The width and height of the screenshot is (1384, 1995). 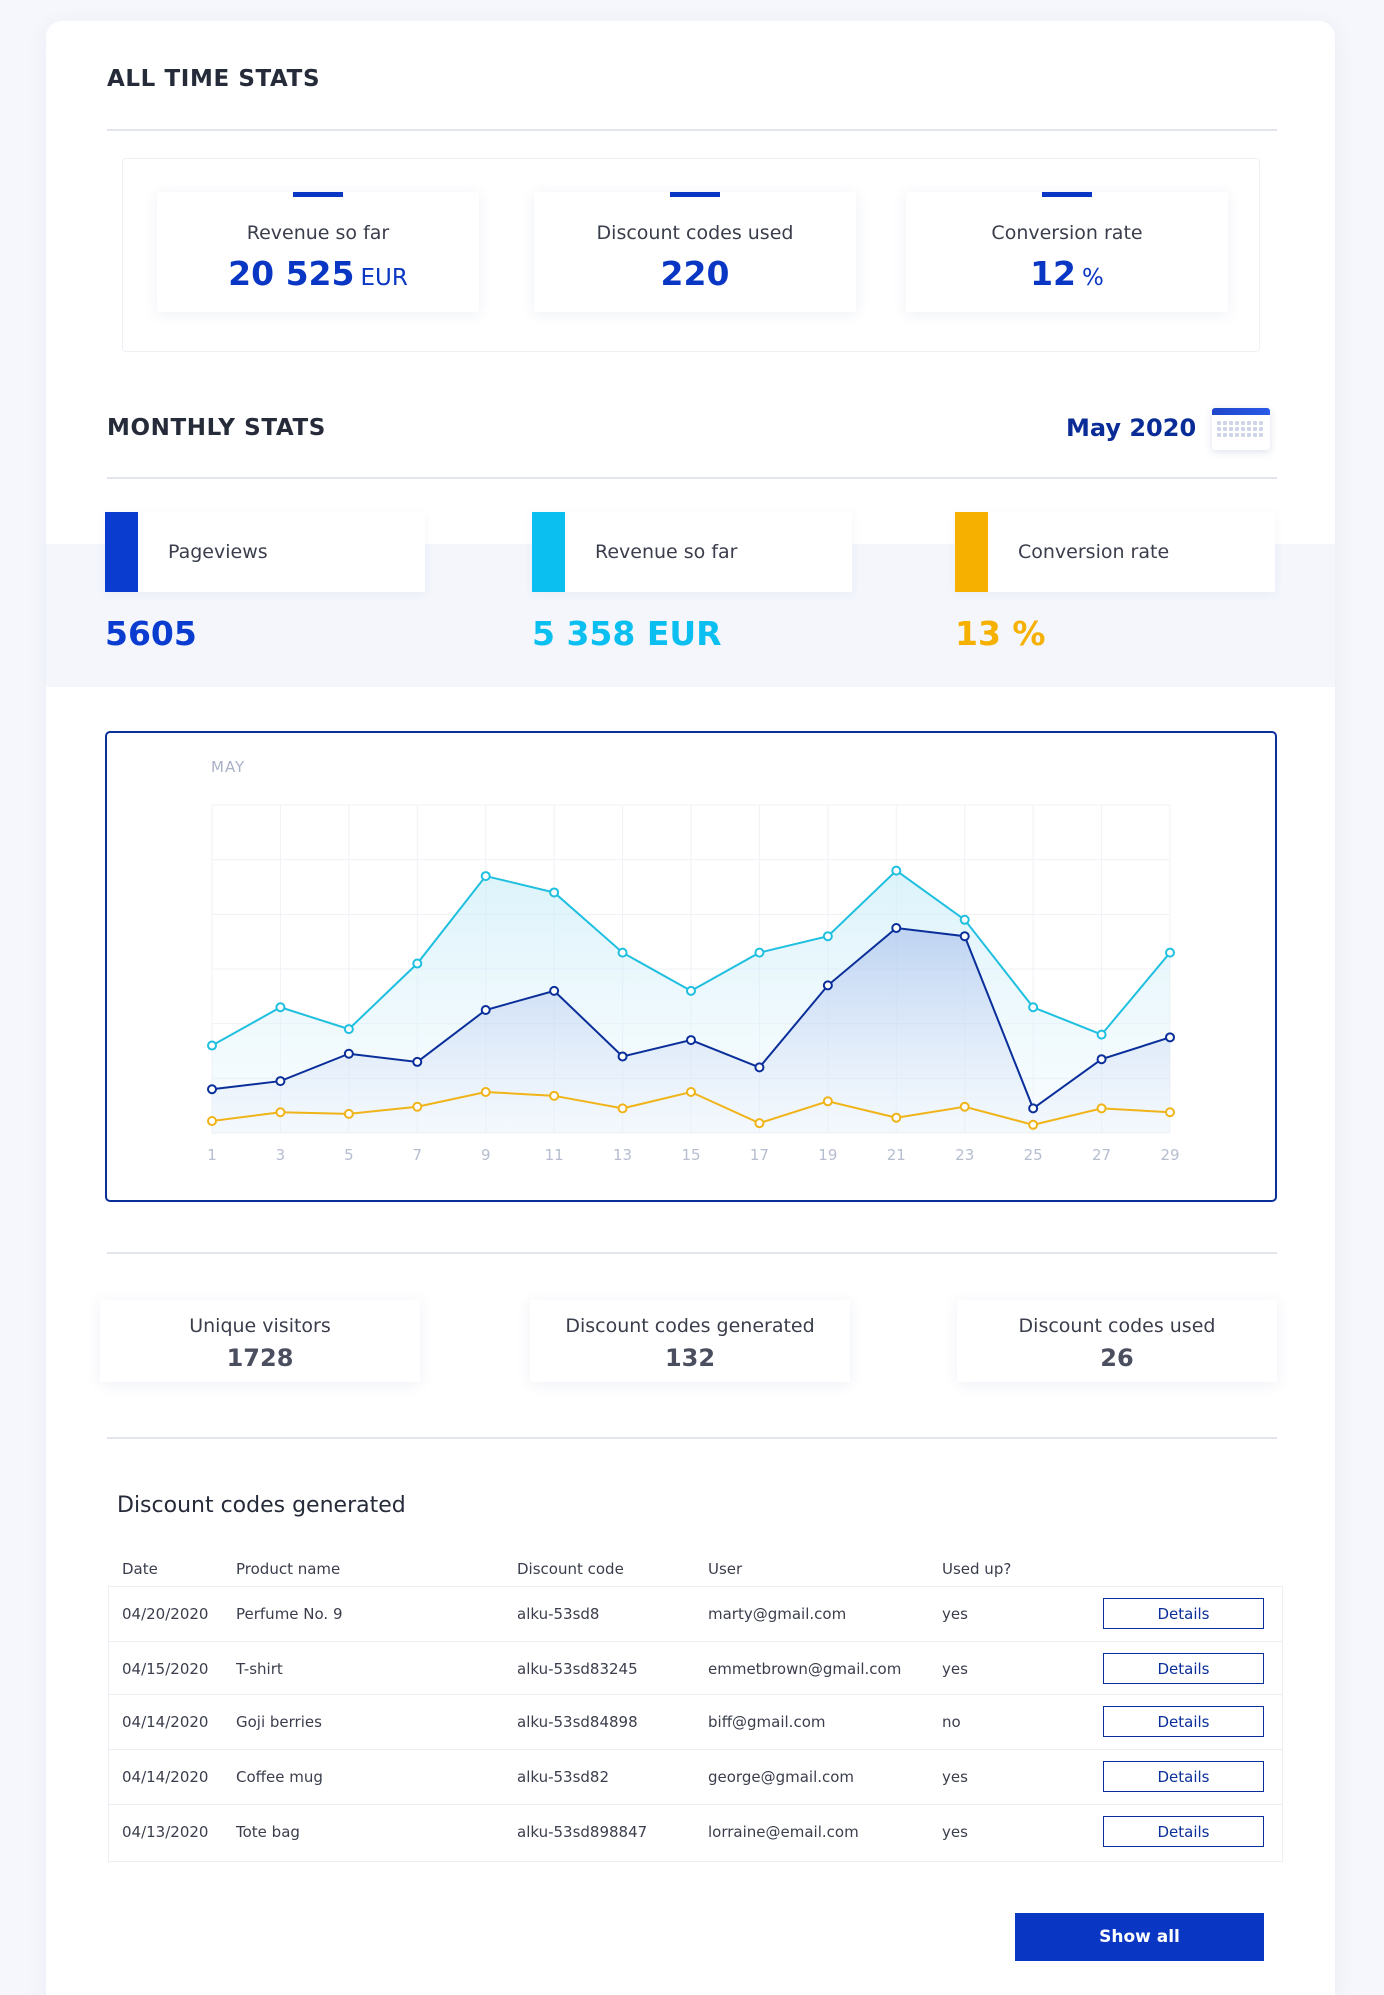 What do you see at coordinates (261, 1505) in the screenshot?
I see `table-title: Discount codes generated` at bounding box center [261, 1505].